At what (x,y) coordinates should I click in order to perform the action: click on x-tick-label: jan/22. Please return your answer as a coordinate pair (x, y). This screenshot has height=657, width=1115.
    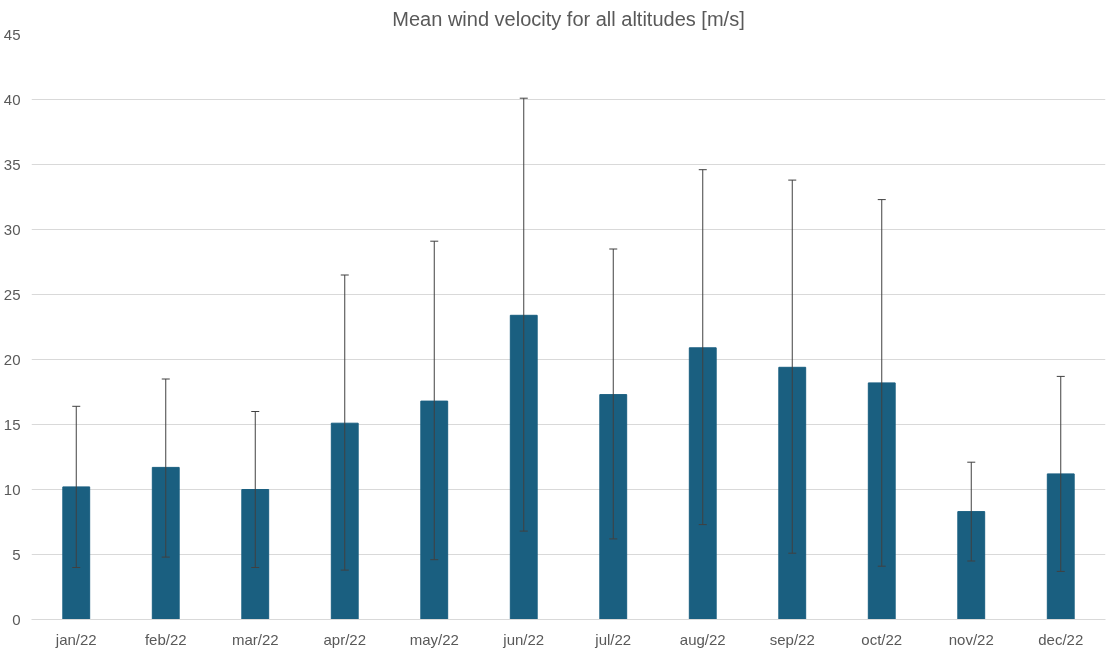
    Looking at the image, I should click on (75, 639).